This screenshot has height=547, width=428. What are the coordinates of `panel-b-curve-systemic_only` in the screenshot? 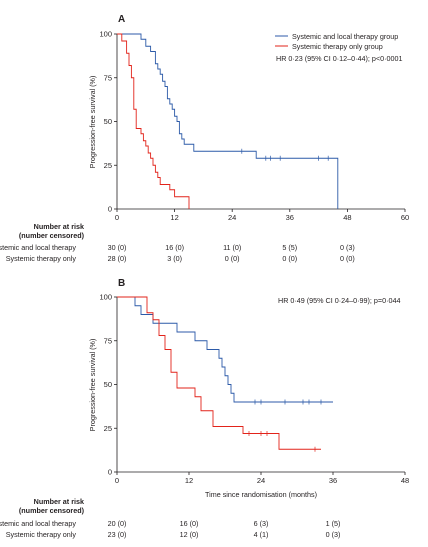 It's located at (219, 373).